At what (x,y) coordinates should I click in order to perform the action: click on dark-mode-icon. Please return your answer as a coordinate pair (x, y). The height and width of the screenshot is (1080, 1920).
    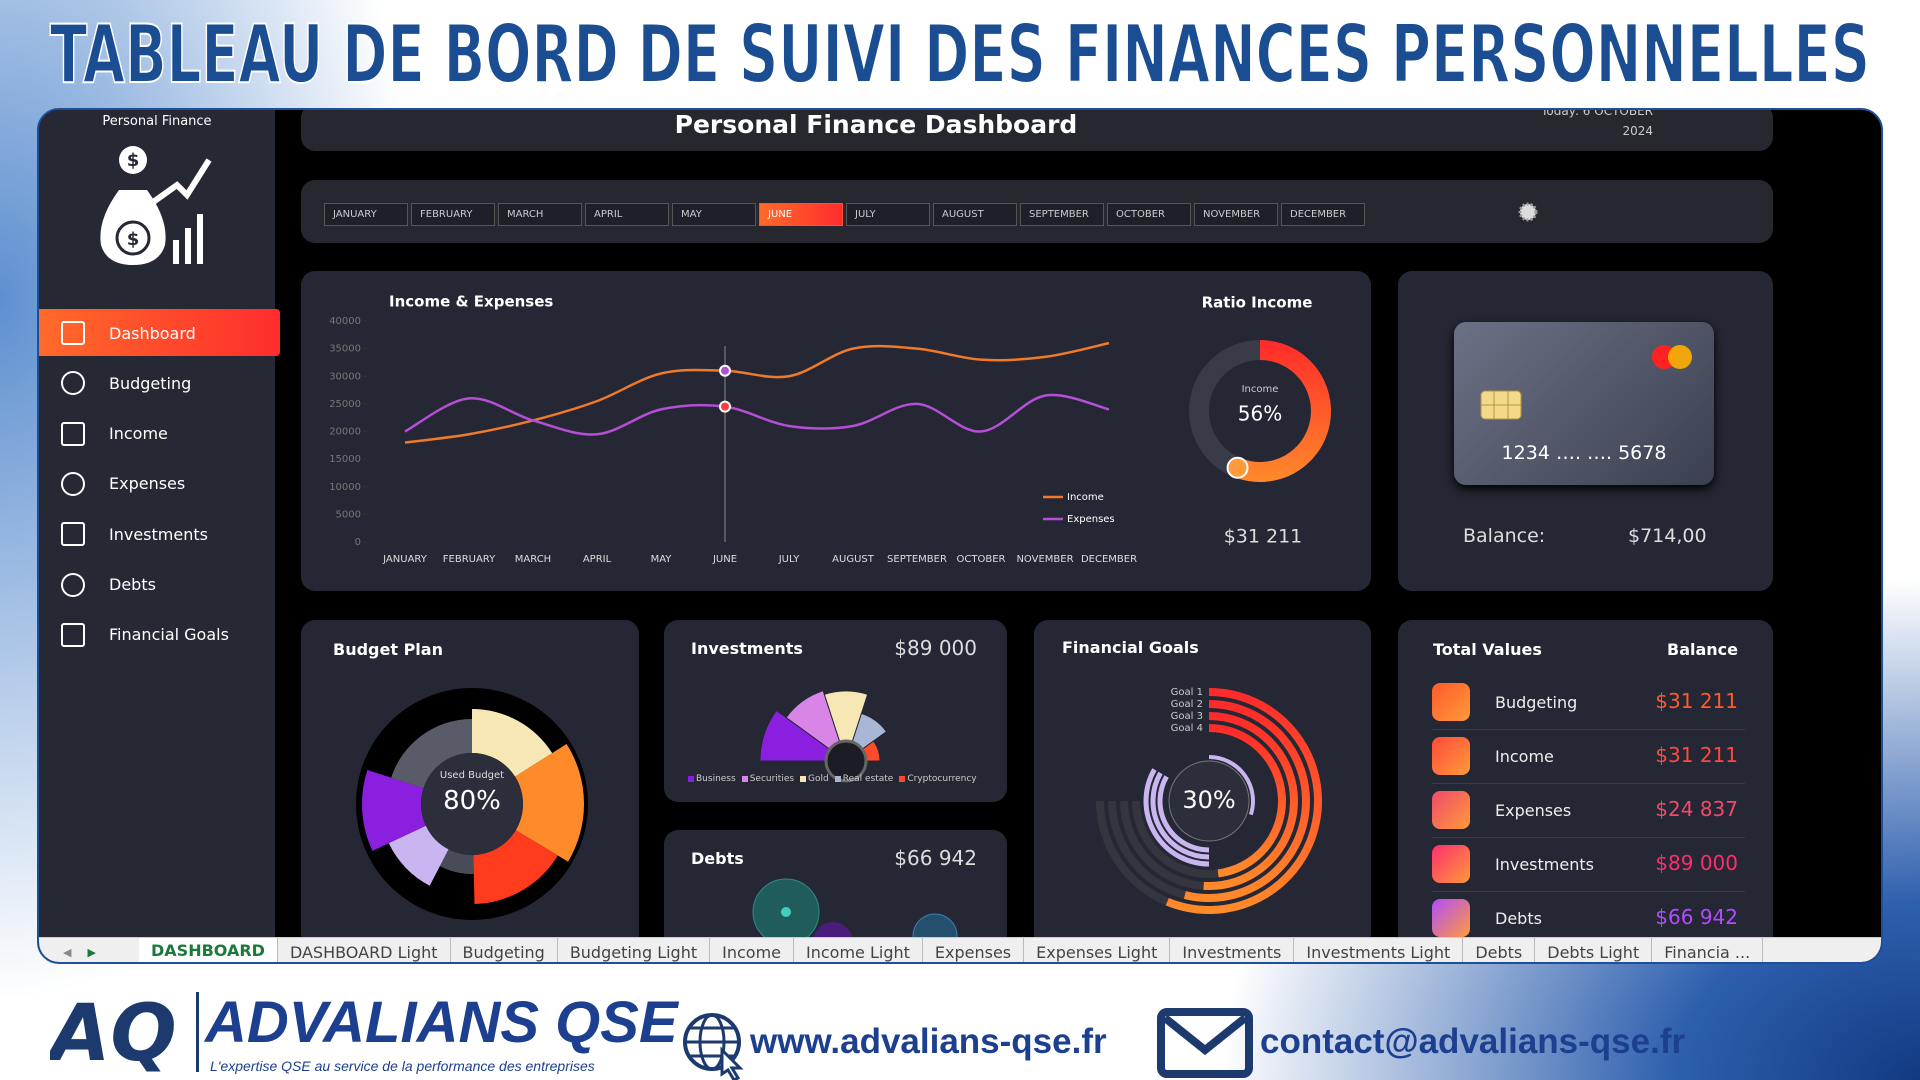
    Looking at the image, I should click on (1641, 212).